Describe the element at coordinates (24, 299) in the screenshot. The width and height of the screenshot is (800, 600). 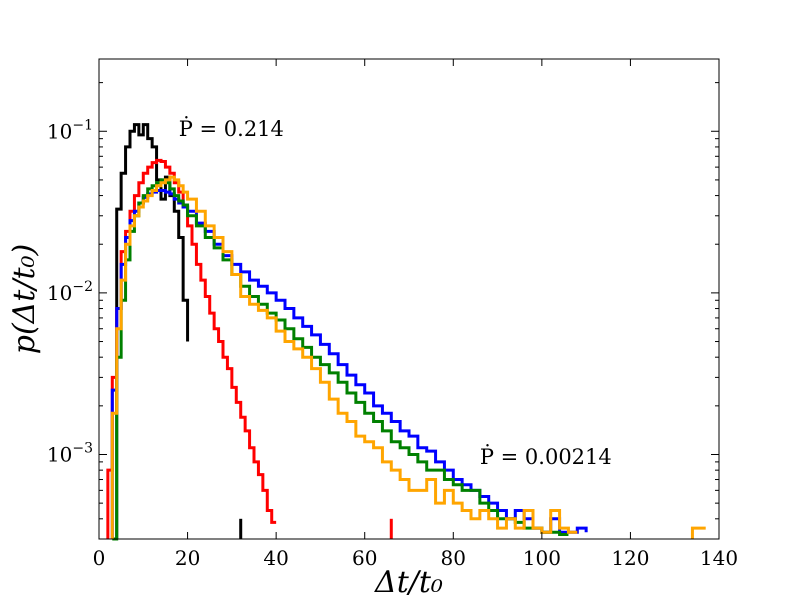
I see `y-axis-label: p(Δt/t₀)` at that location.